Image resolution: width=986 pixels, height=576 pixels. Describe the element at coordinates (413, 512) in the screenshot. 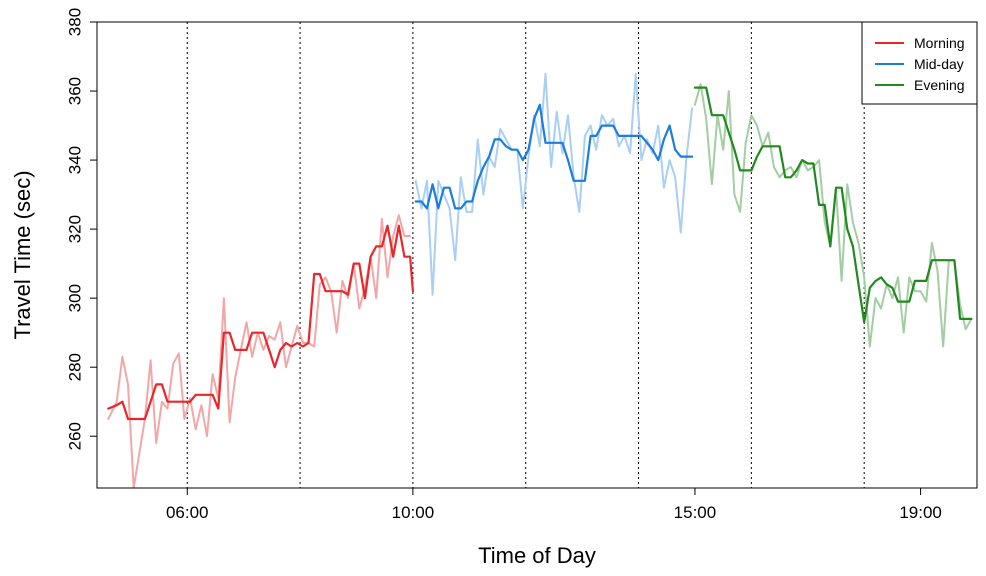

I see `x-tick-label: 10:00` at that location.